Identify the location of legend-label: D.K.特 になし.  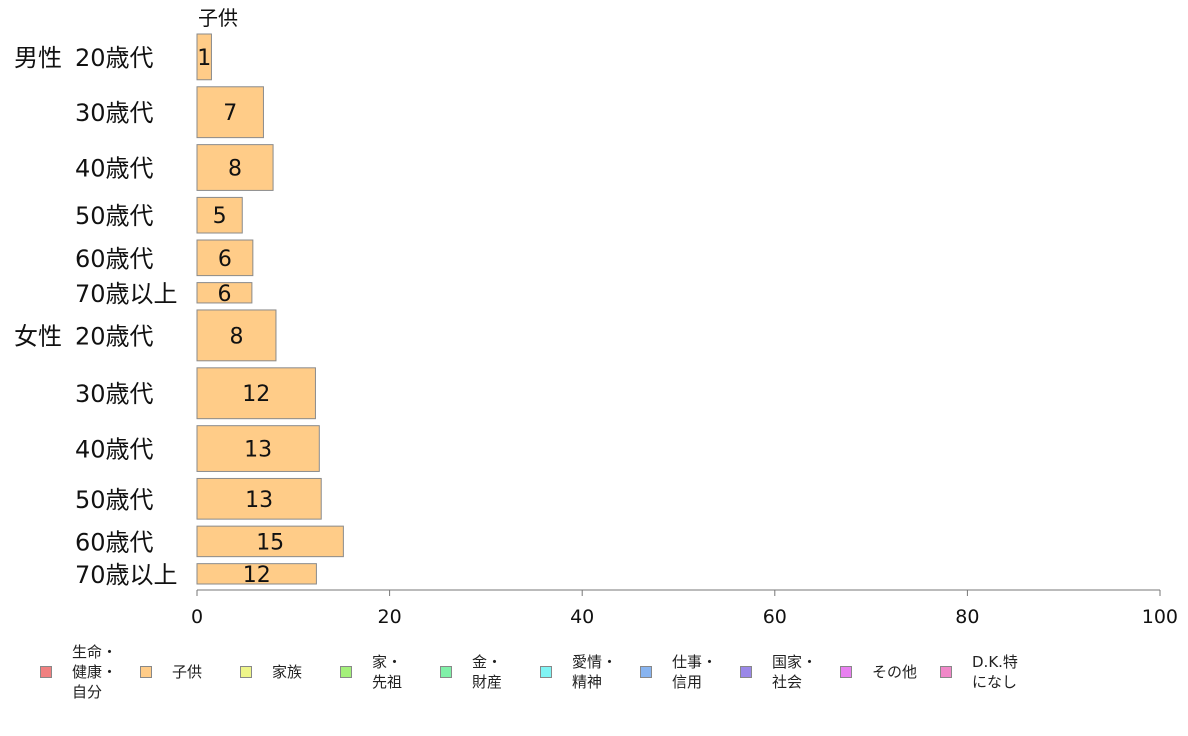
(995, 672).